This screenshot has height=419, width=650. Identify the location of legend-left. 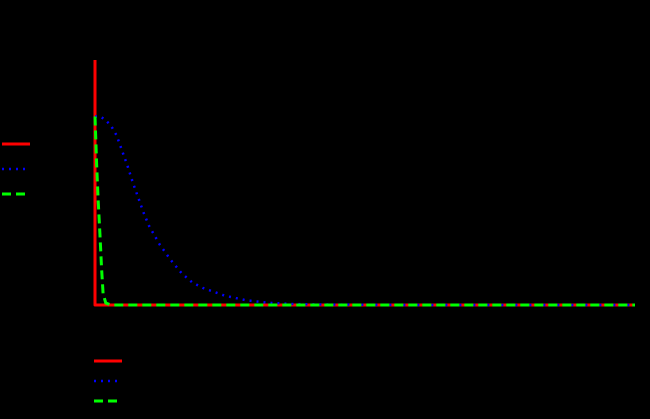
(16, 169).